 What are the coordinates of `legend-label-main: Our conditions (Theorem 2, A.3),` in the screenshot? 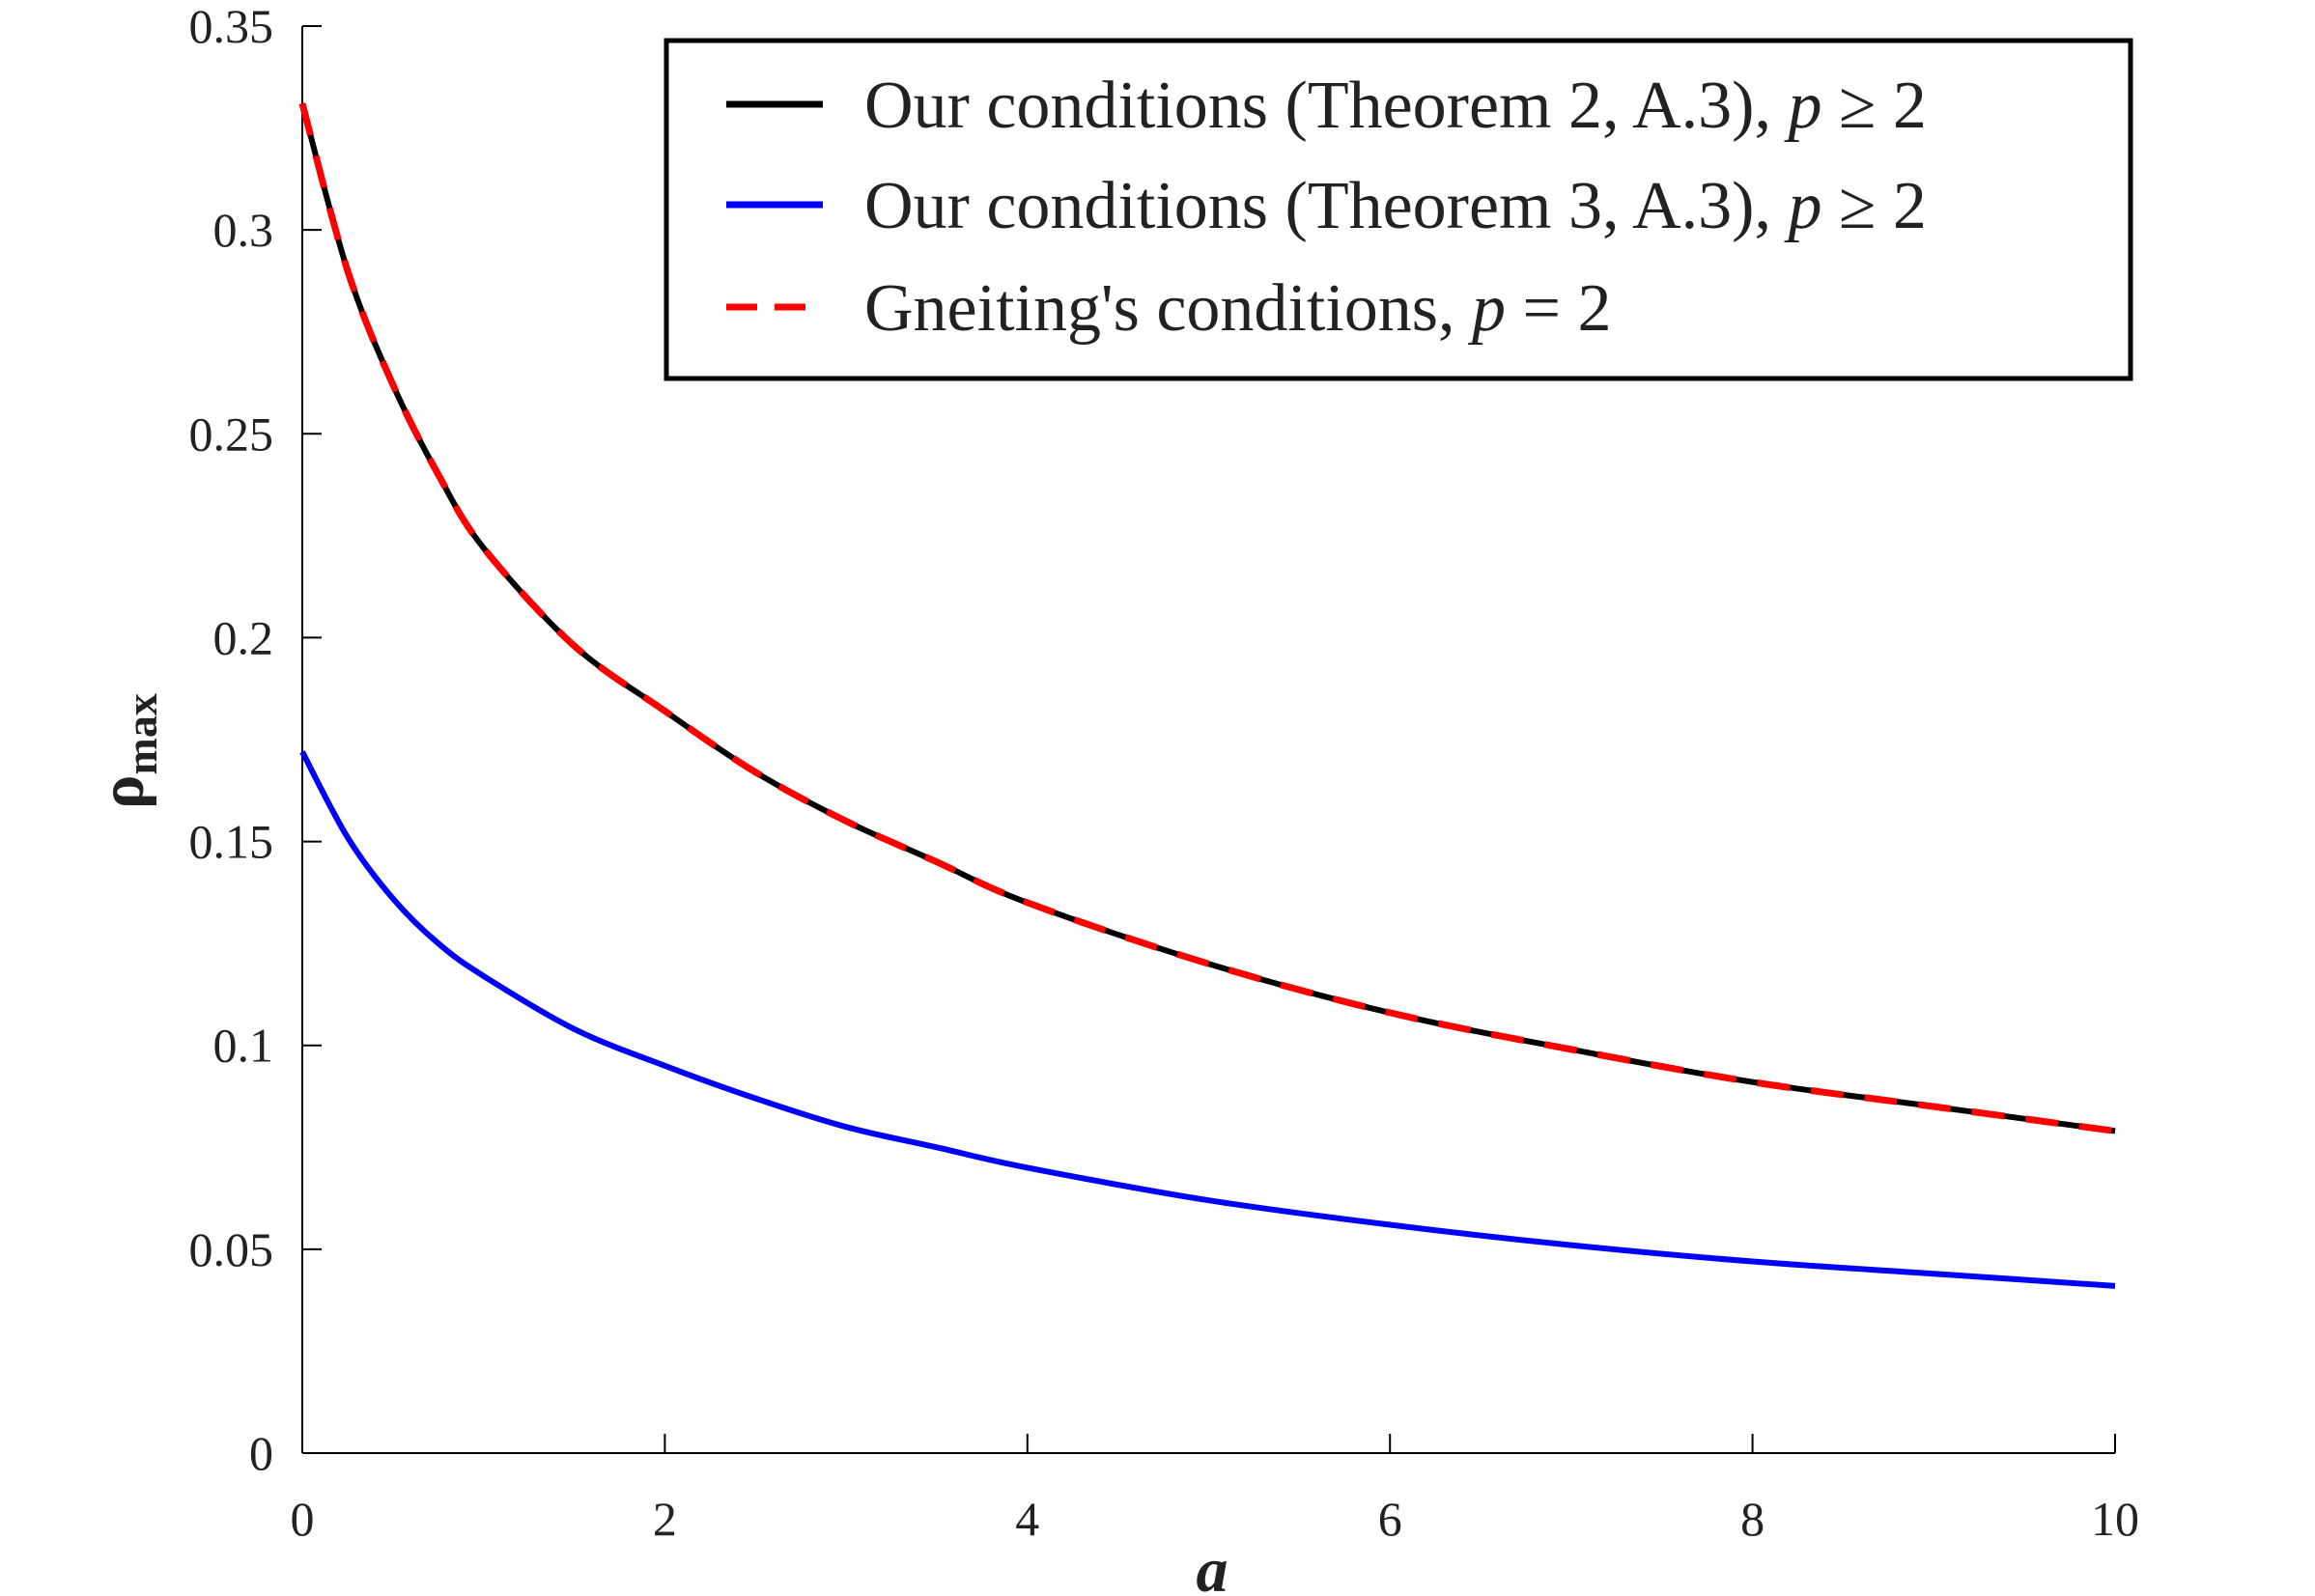 It's located at (1326, 106).